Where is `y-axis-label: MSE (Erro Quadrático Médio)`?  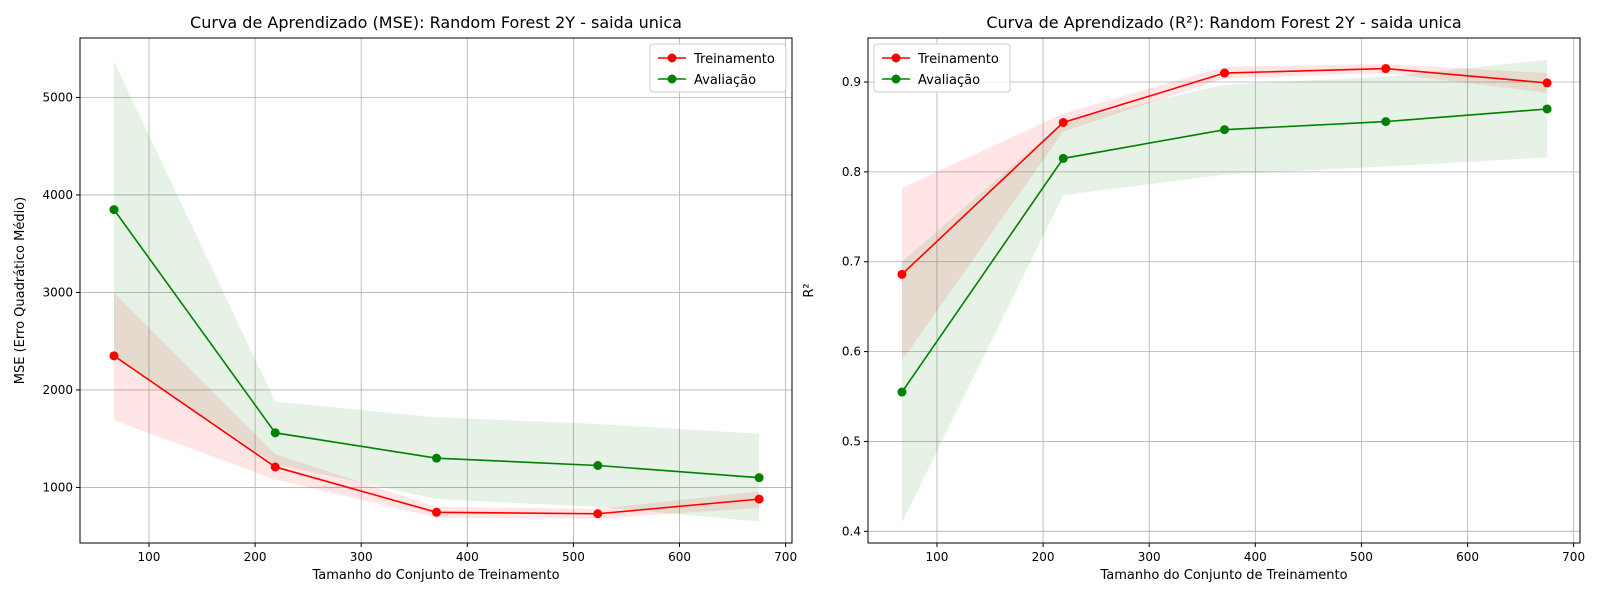 y-axis-label: MSE (Erro Quadrático Médio) is located at coordinates (20, 290).